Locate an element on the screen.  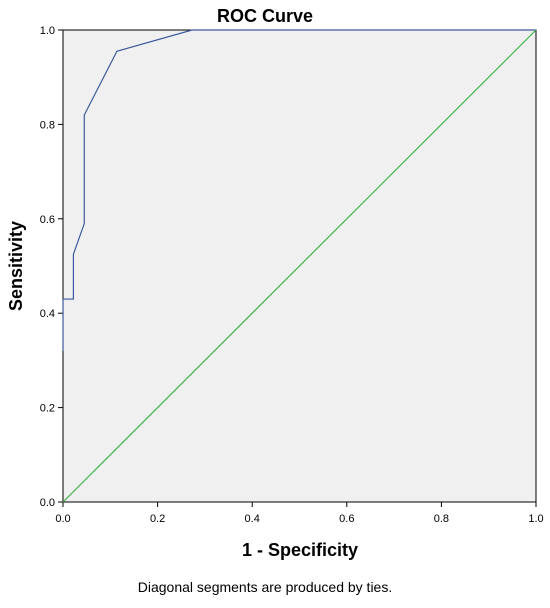
y-tick-label: 1.0 is located at coordinates (47, 31).